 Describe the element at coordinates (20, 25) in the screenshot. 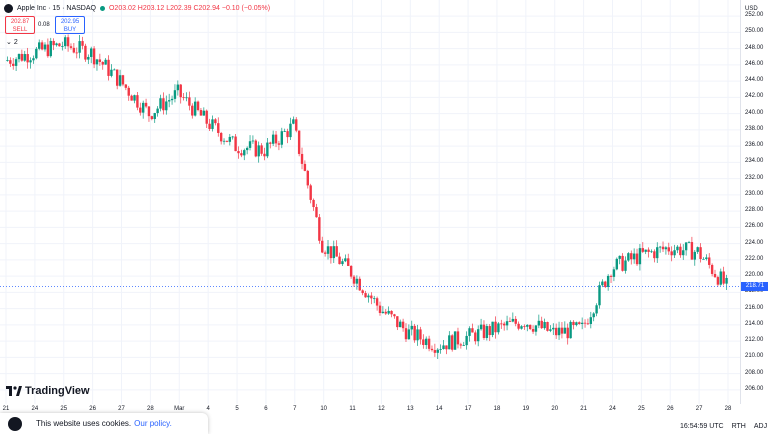

I see `sell-button: 202.87 SELL` at that location.